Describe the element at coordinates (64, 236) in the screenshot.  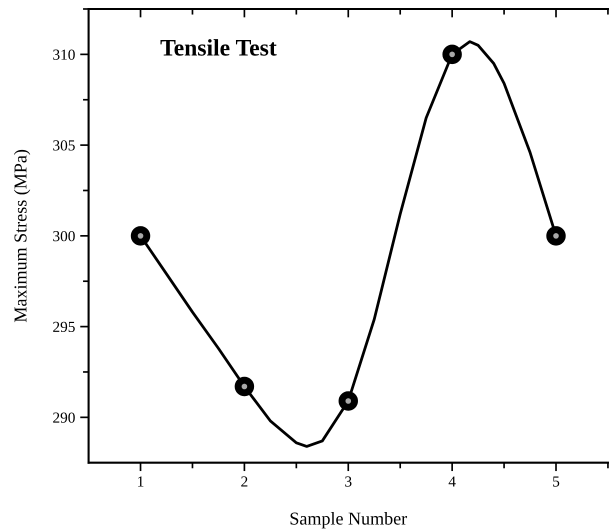
I see `y-tick-label: 300` at that location.